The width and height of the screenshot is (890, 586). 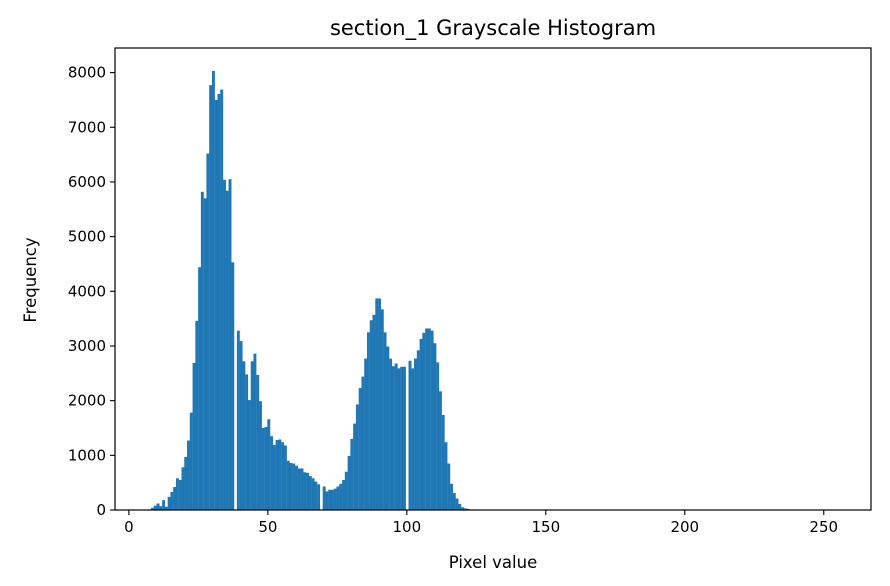 I want to click on x-tick-label: 50, so click(x=267, y=527).